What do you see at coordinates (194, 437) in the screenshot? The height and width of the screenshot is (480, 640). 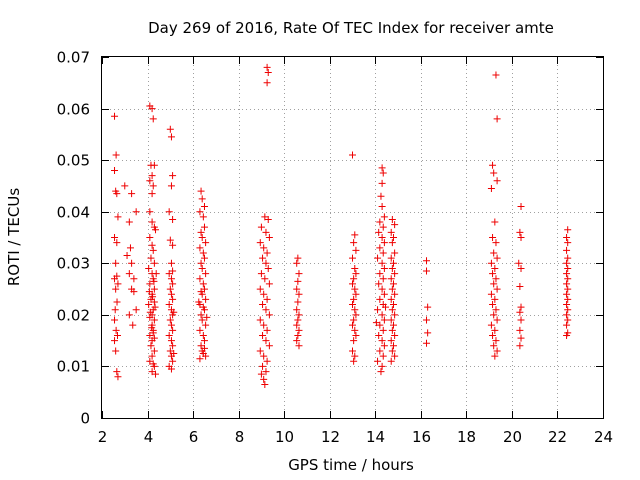 I see `x-tick-label: 6` at bounding box center [194, 437].